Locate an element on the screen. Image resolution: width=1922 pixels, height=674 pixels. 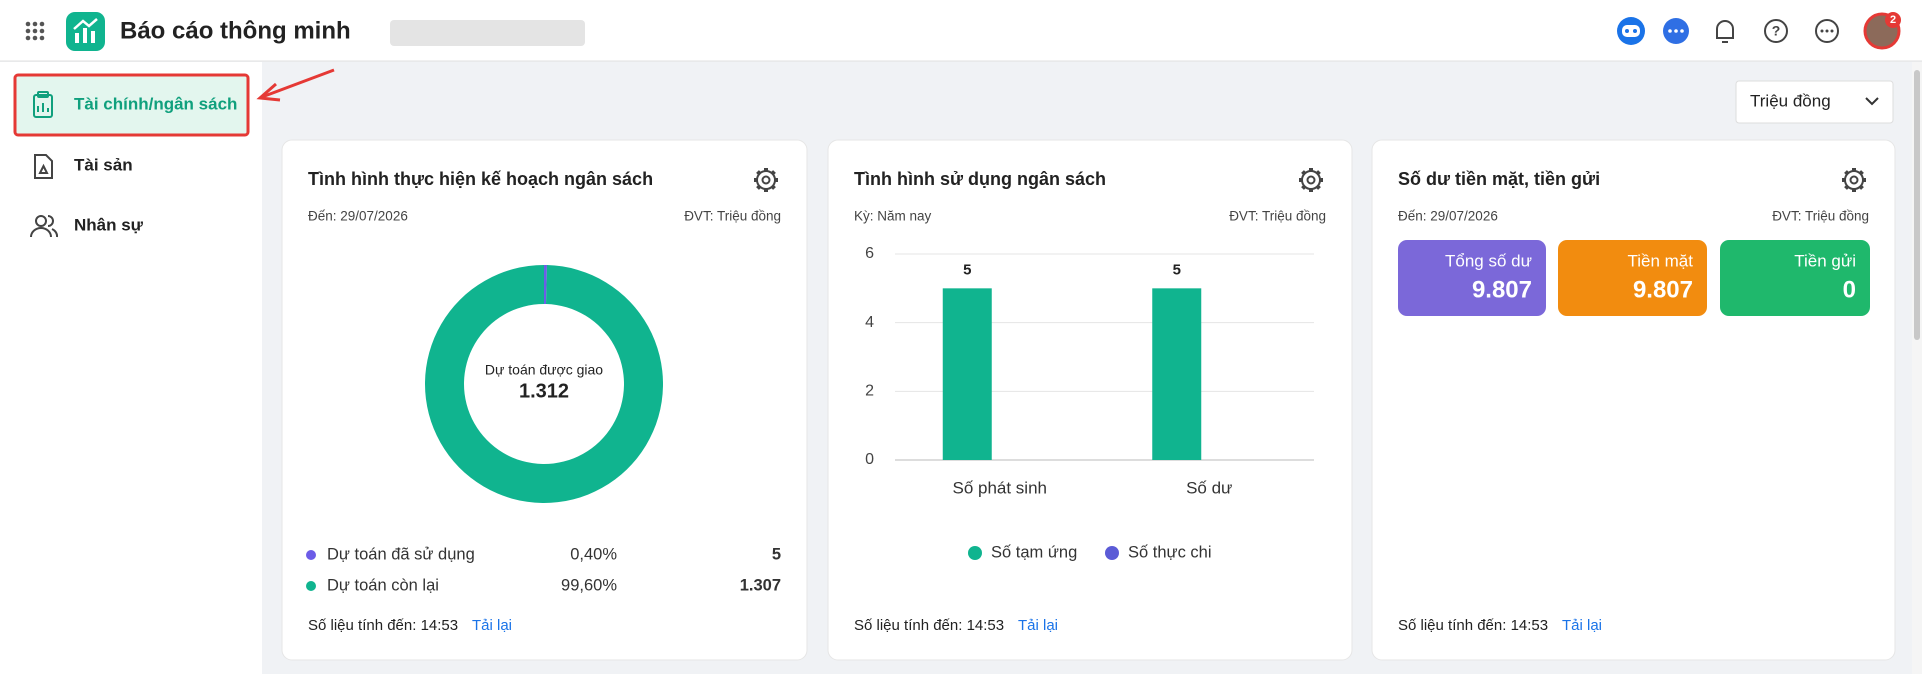
donut-center-value: 1.312 is located at coordinates (544, 391).